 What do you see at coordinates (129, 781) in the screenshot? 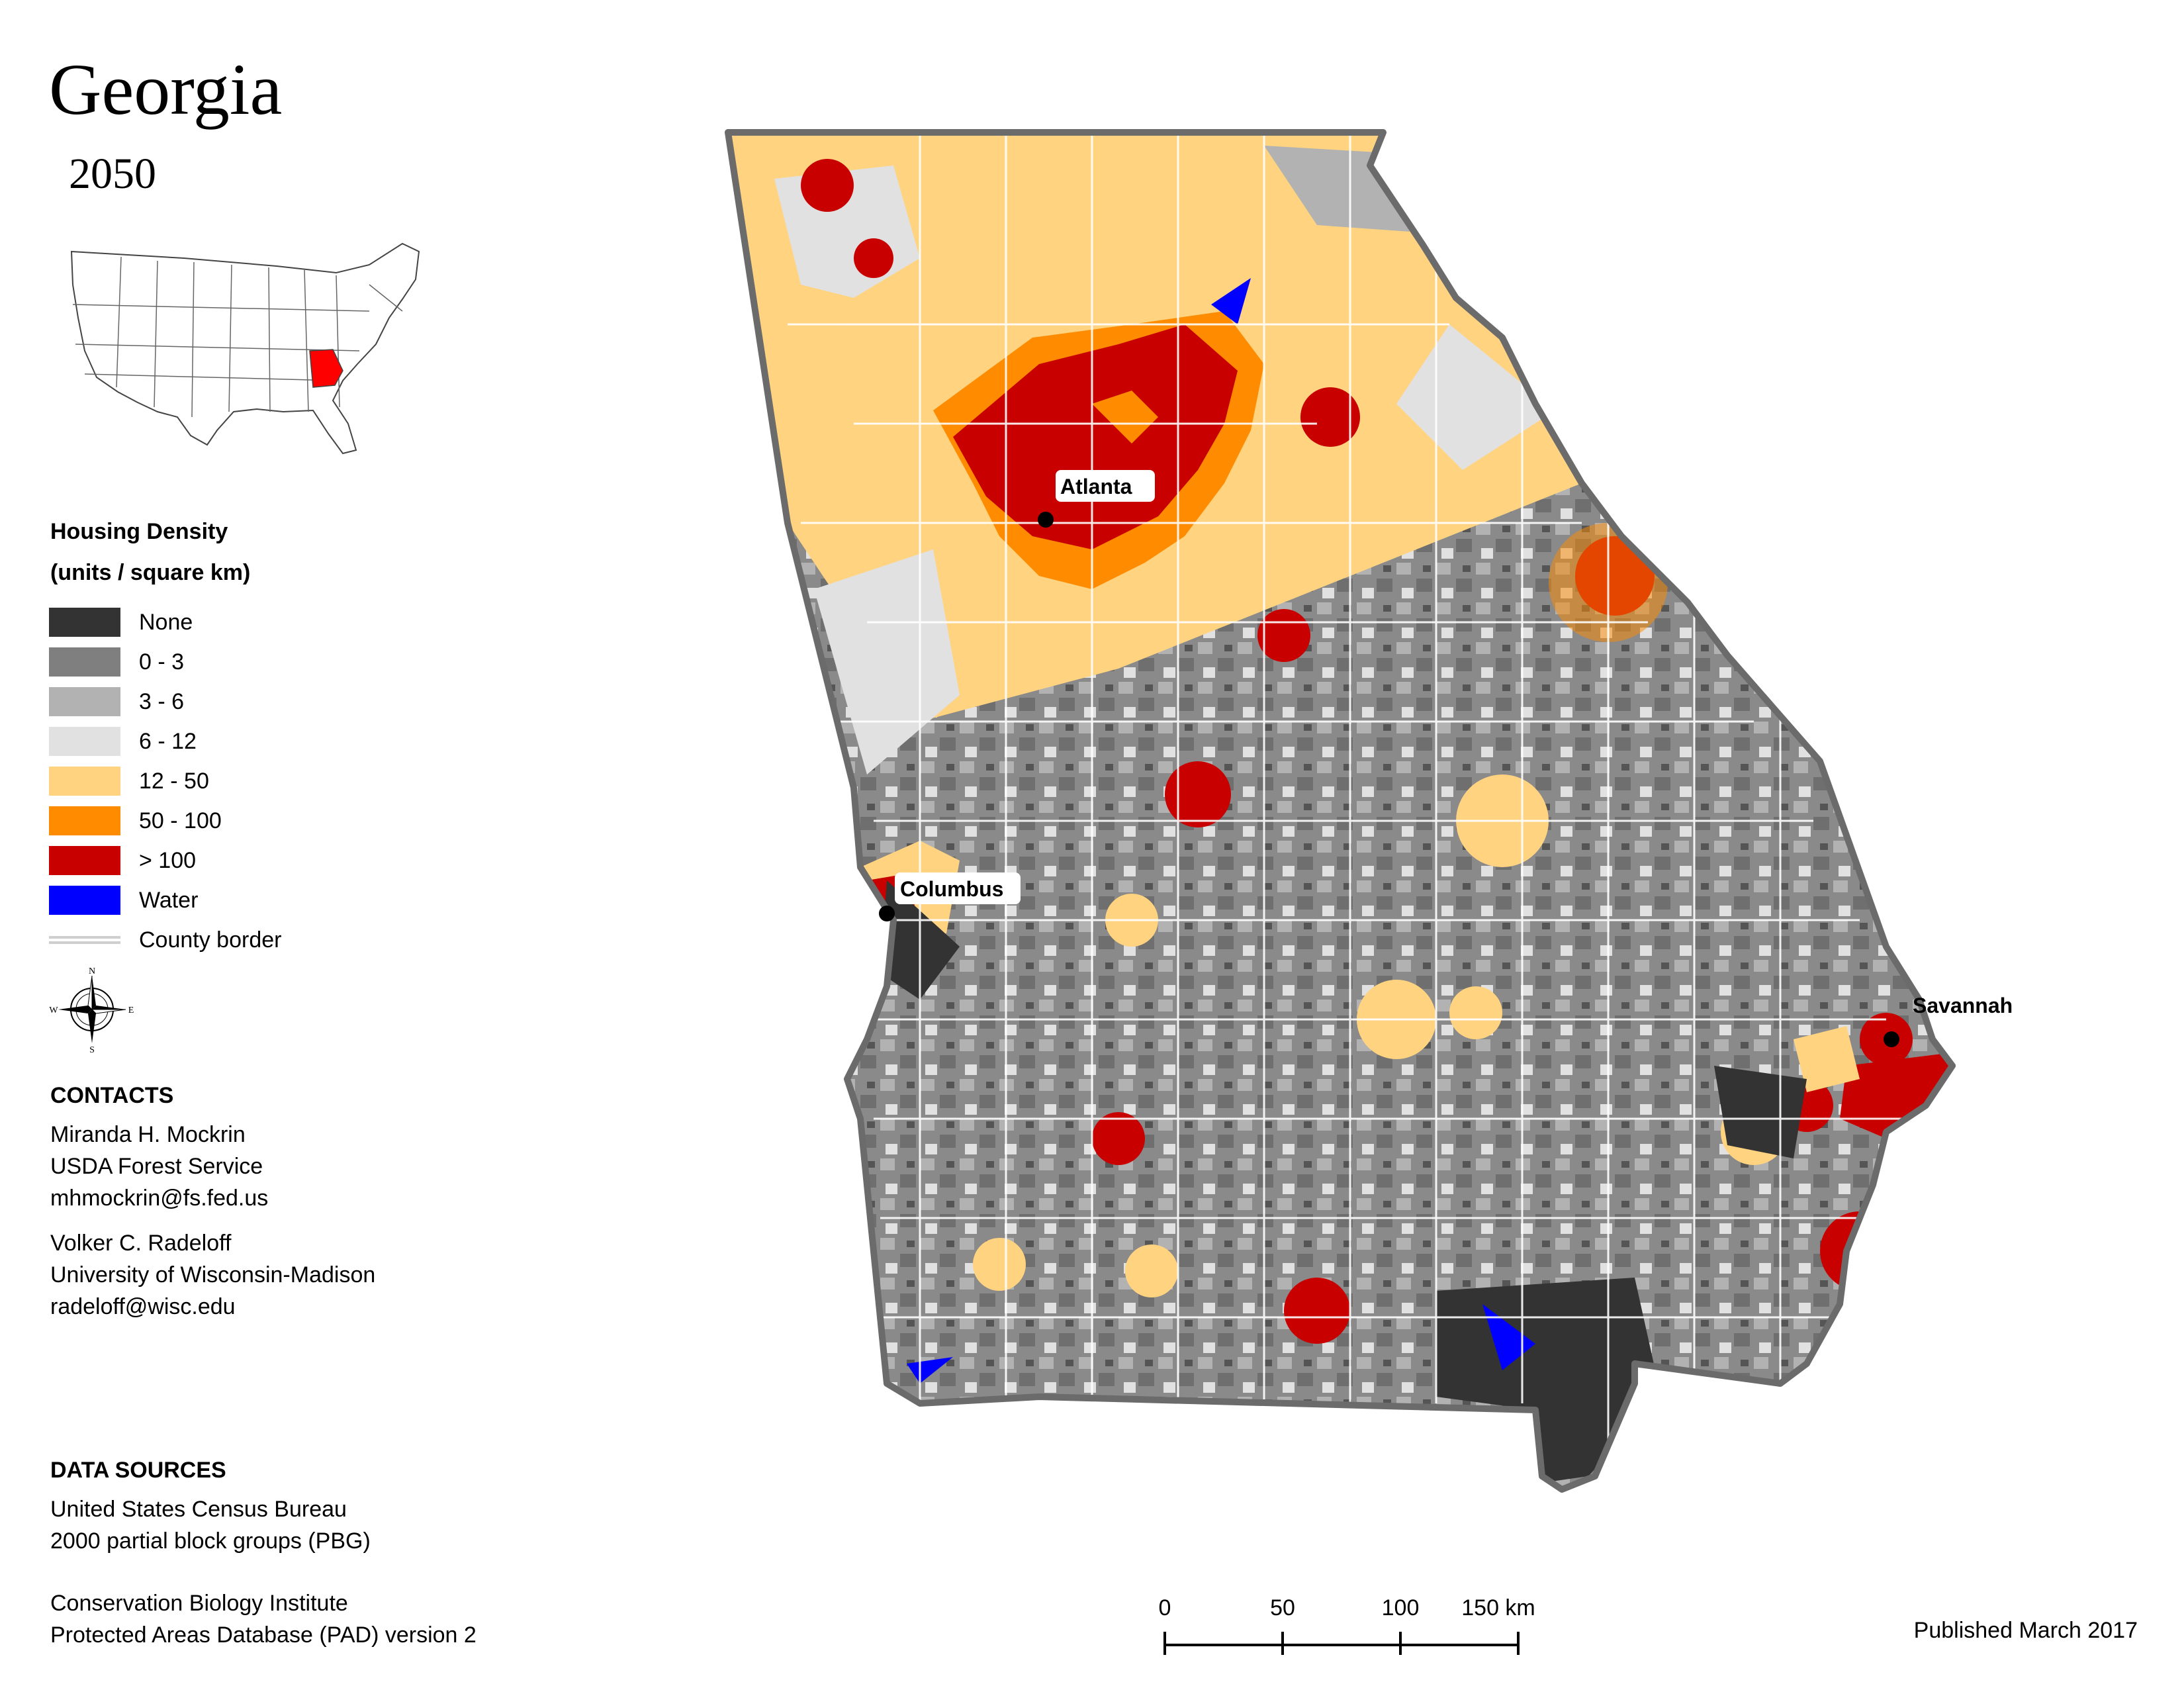
I see `legend-item-12-50: 12 - 50` at bounding box center [129, 781].